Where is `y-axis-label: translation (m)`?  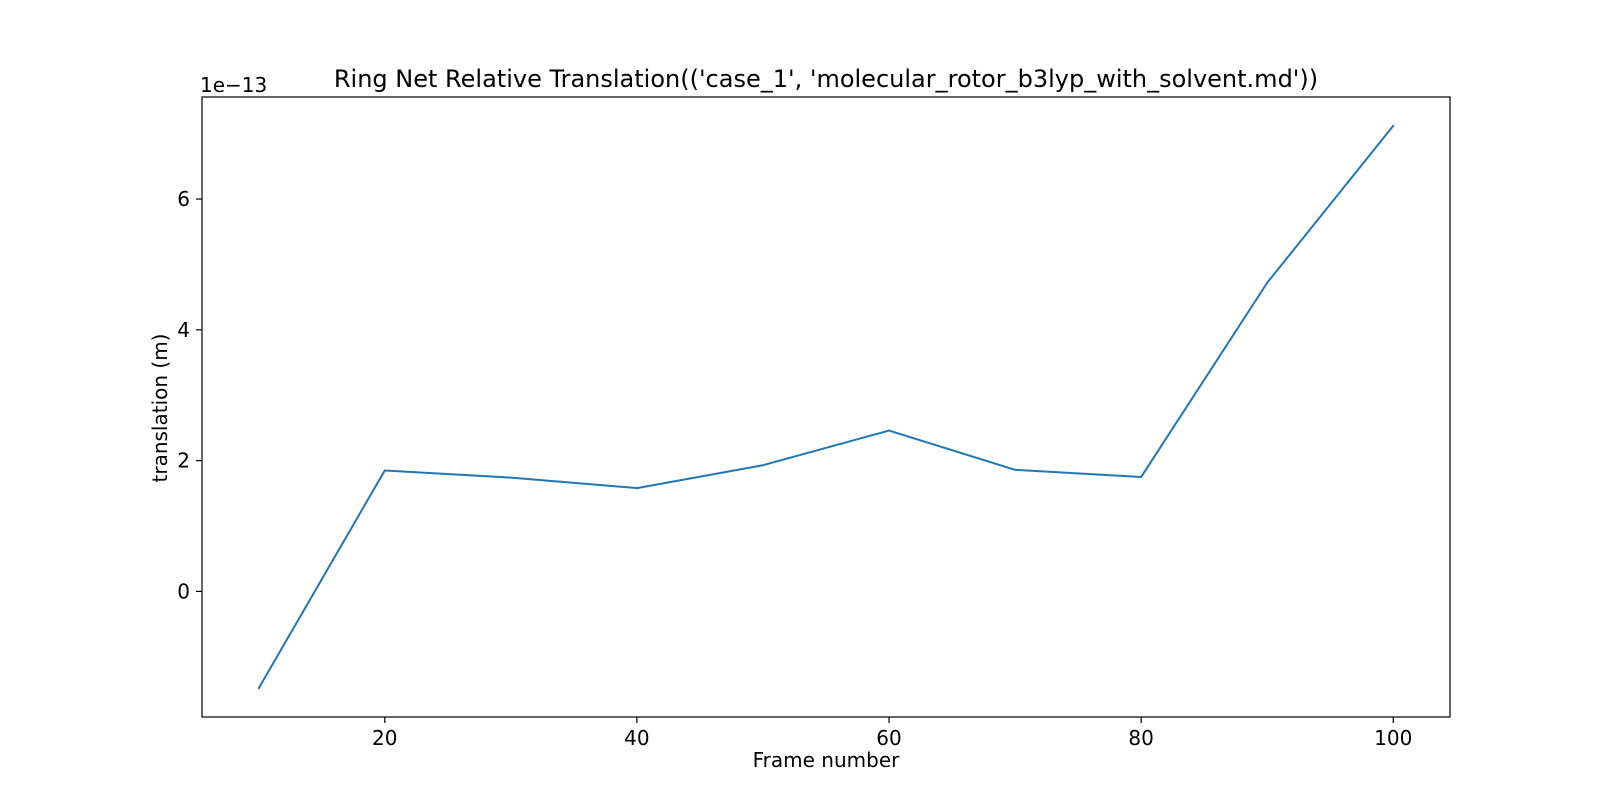 y-axis-label: translation (m) is located at coordinates (160, 408).